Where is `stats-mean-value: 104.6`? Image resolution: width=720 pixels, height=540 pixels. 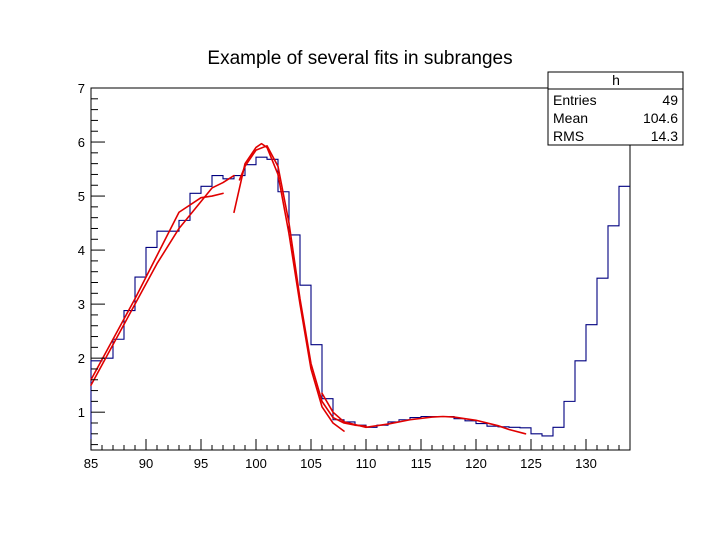
stats-mean-value: 104.6 is located at coordinates (660, 118).